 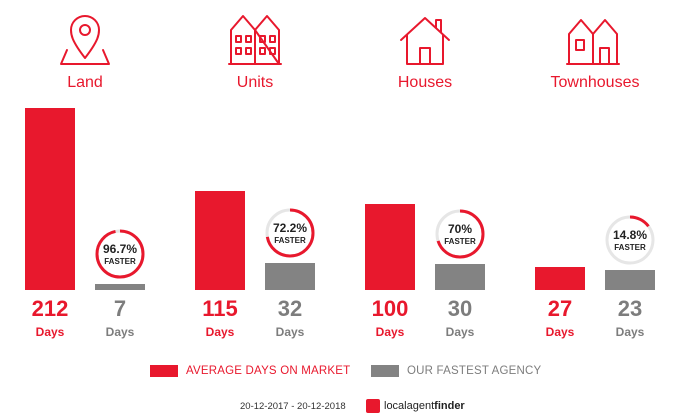 What do you see at coordinates (630, 308) in the screenshot?
I see `value-label-agency: 23` at bounding box center [630, 308].